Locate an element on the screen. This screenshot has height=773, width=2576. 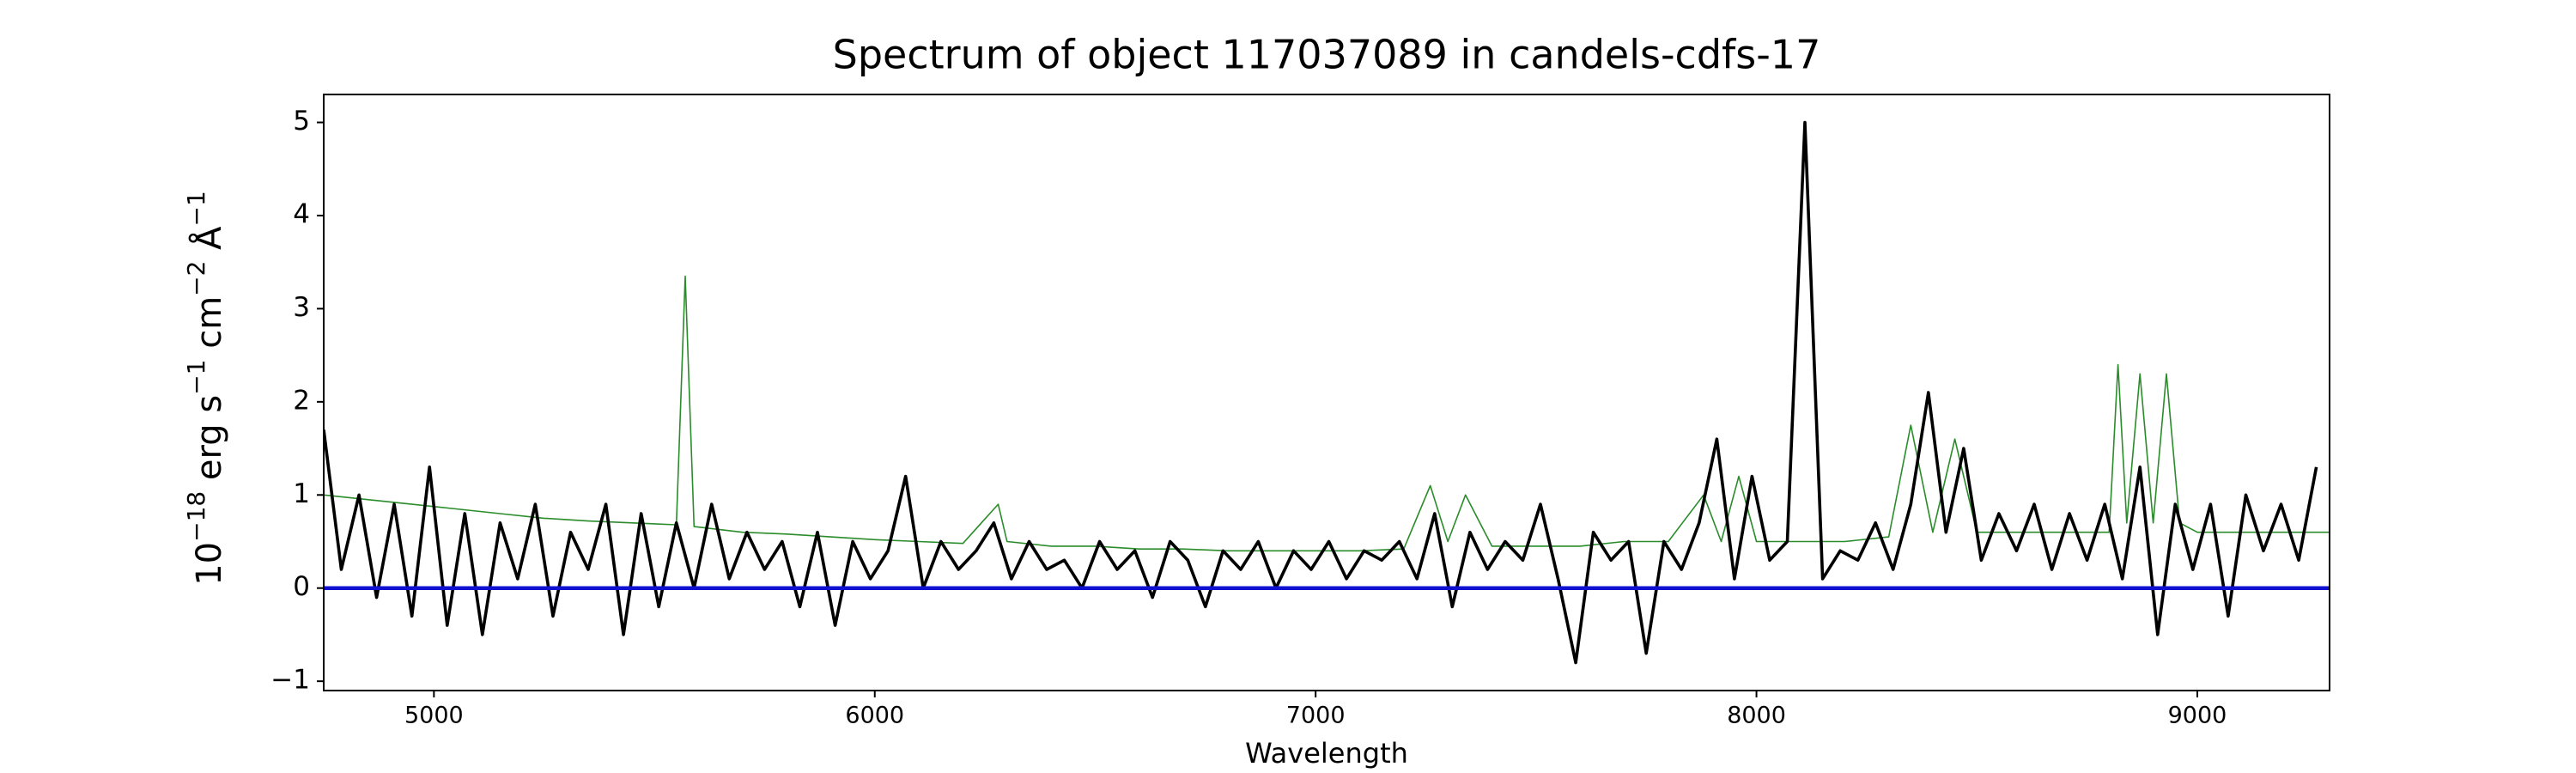
x-axis-label: Wavelength is located at coordinates (1327, 753).